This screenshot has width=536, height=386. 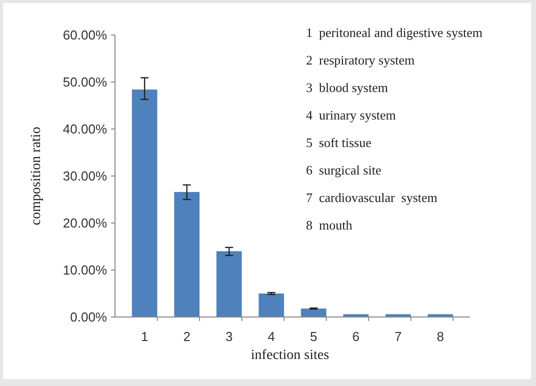 I want to click on x-tick-label: 7, so click(x=398, y=336).